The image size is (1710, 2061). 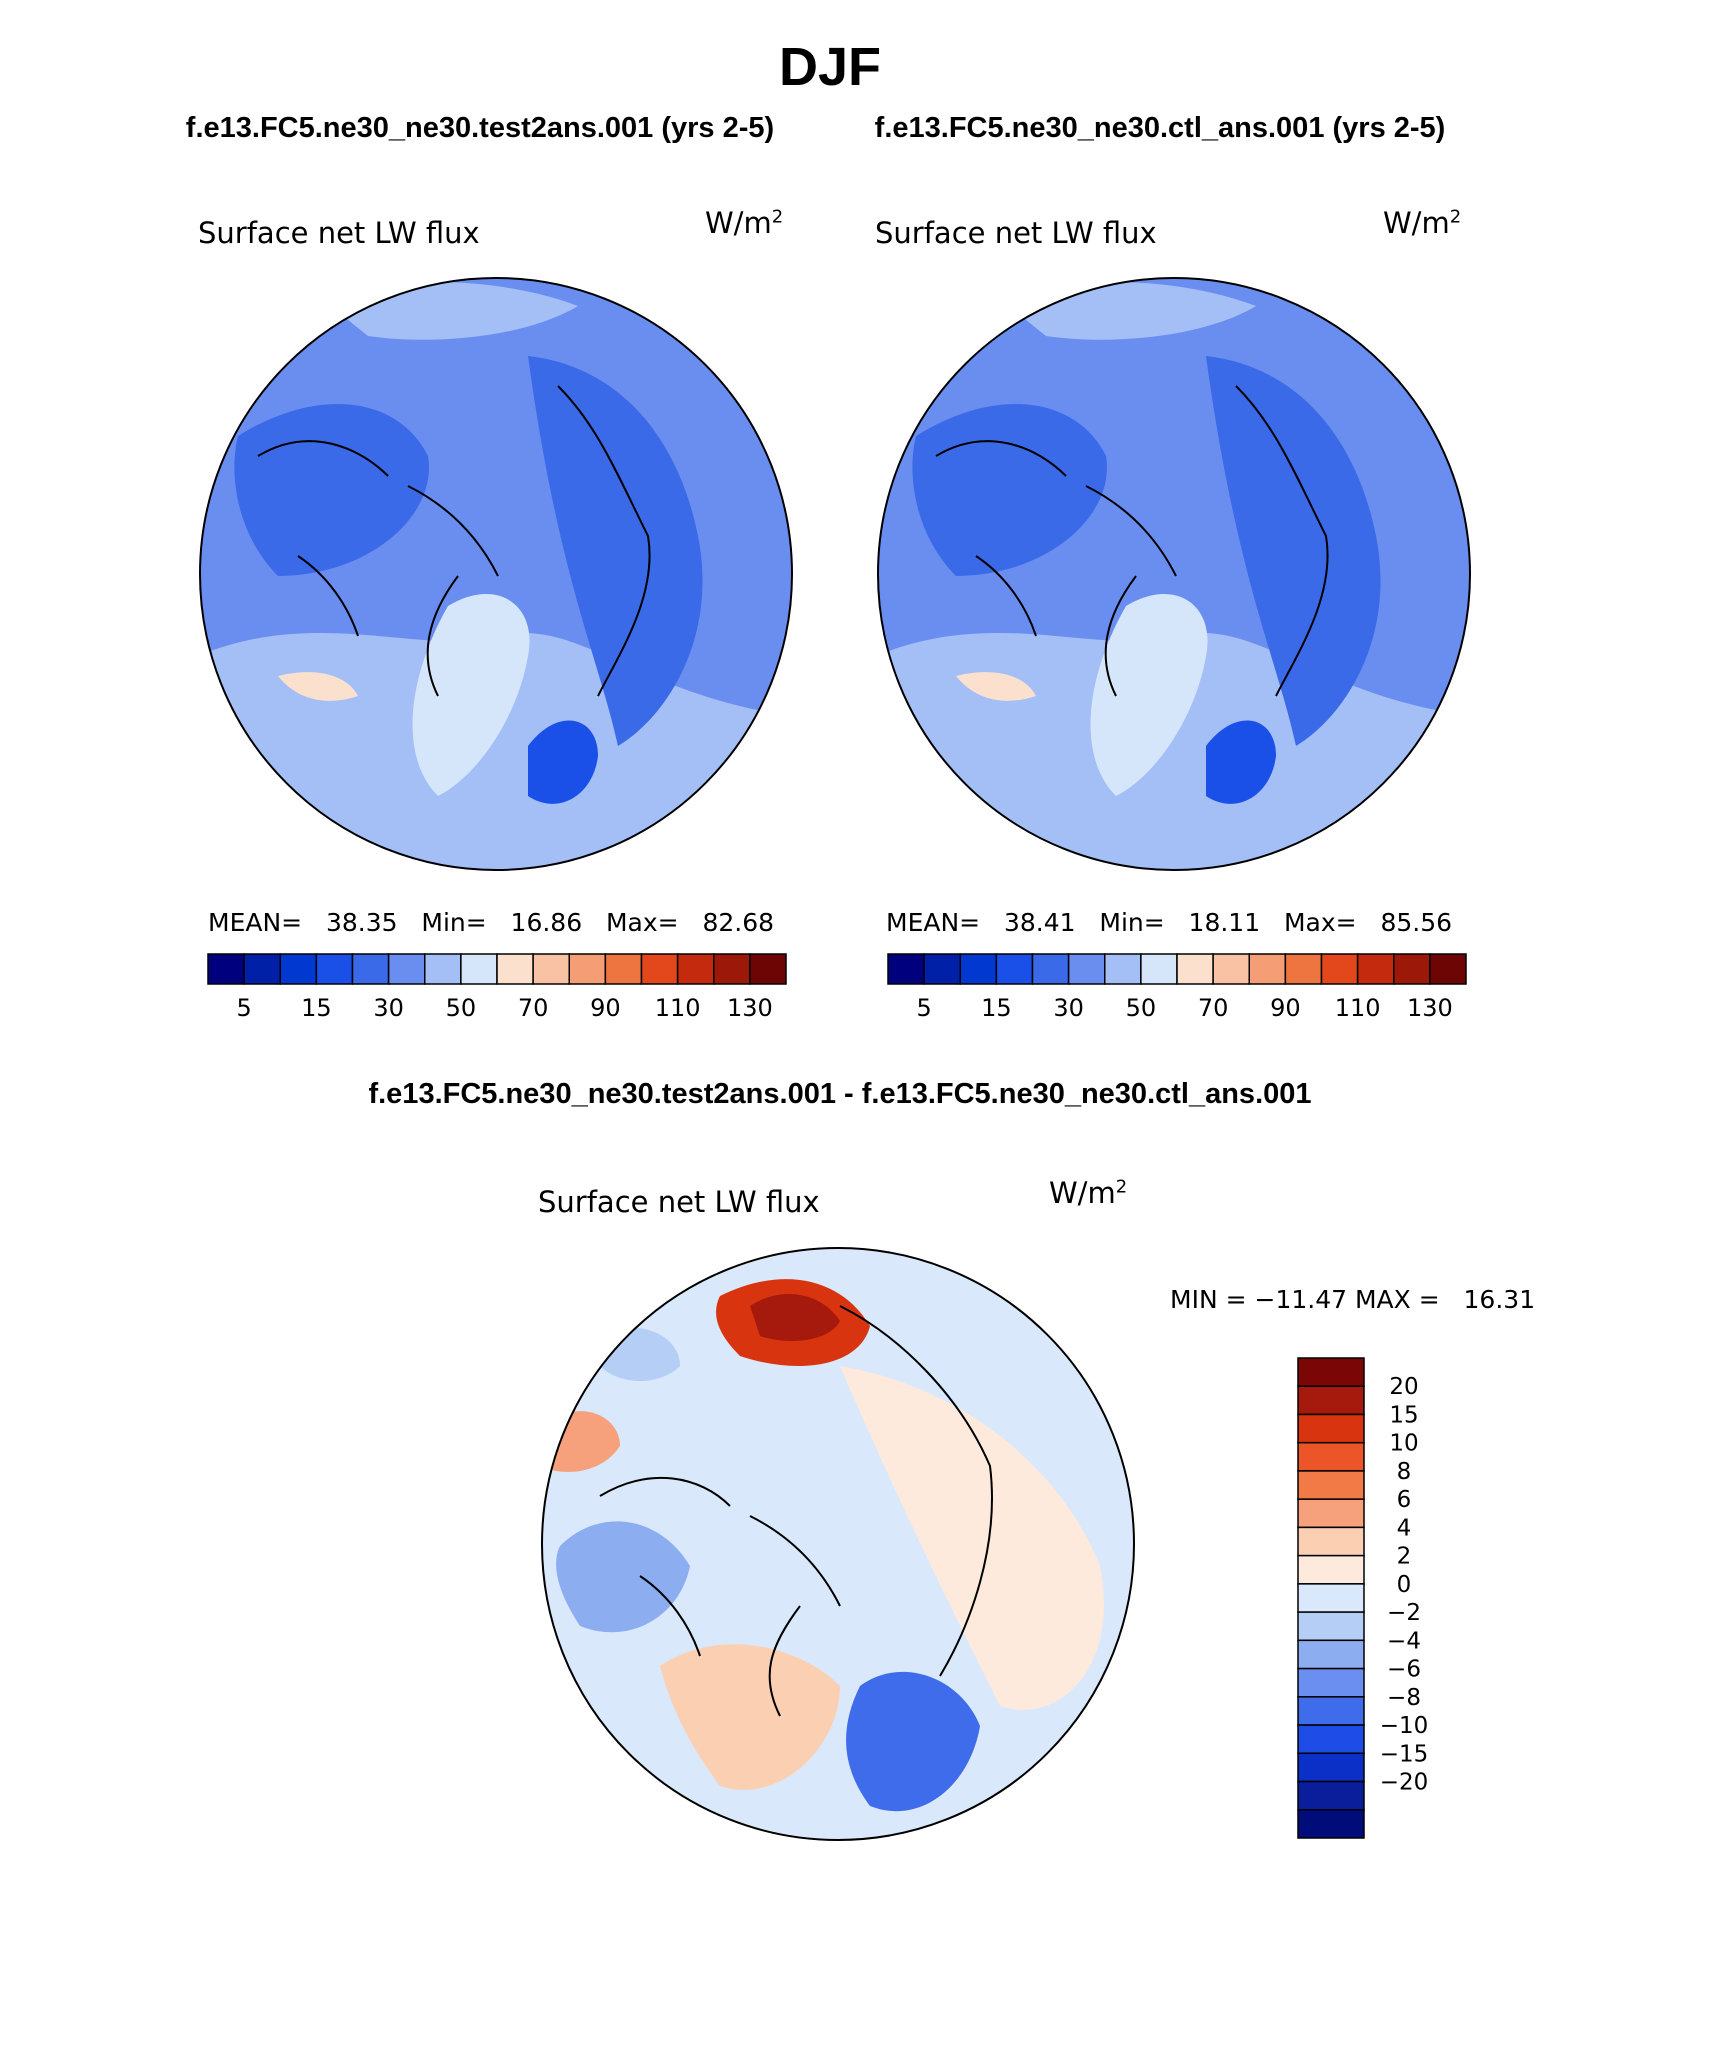 What do you see at coordinates (913, 1741) in the screenshot?
I see `cool-scandinavia` at bounding box center [913, 1741].